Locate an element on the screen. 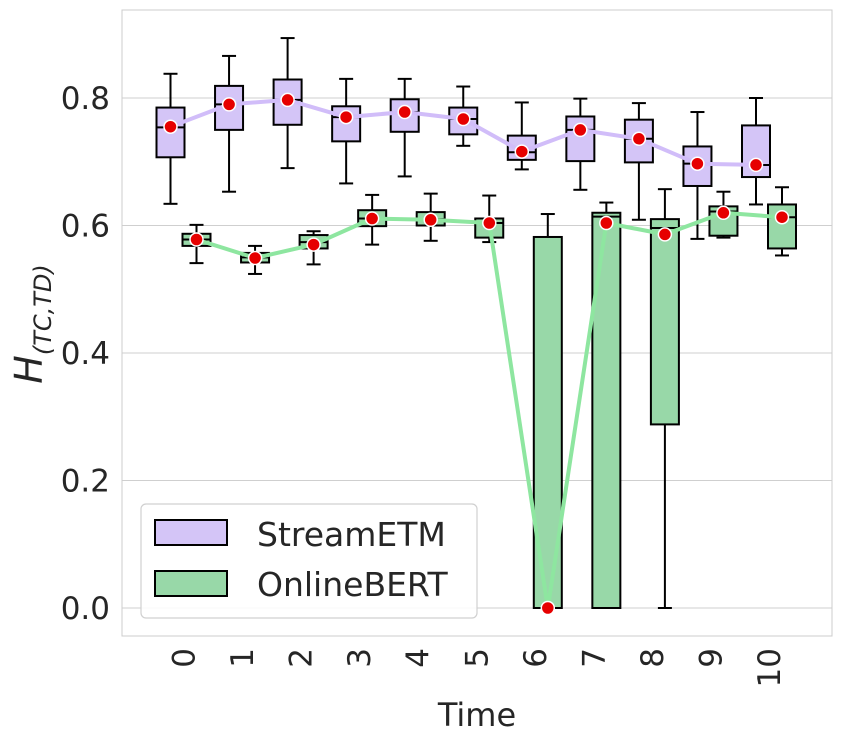 The image size is (842, 742). x-tick-label: 1 is located at coordinates (243, 658).